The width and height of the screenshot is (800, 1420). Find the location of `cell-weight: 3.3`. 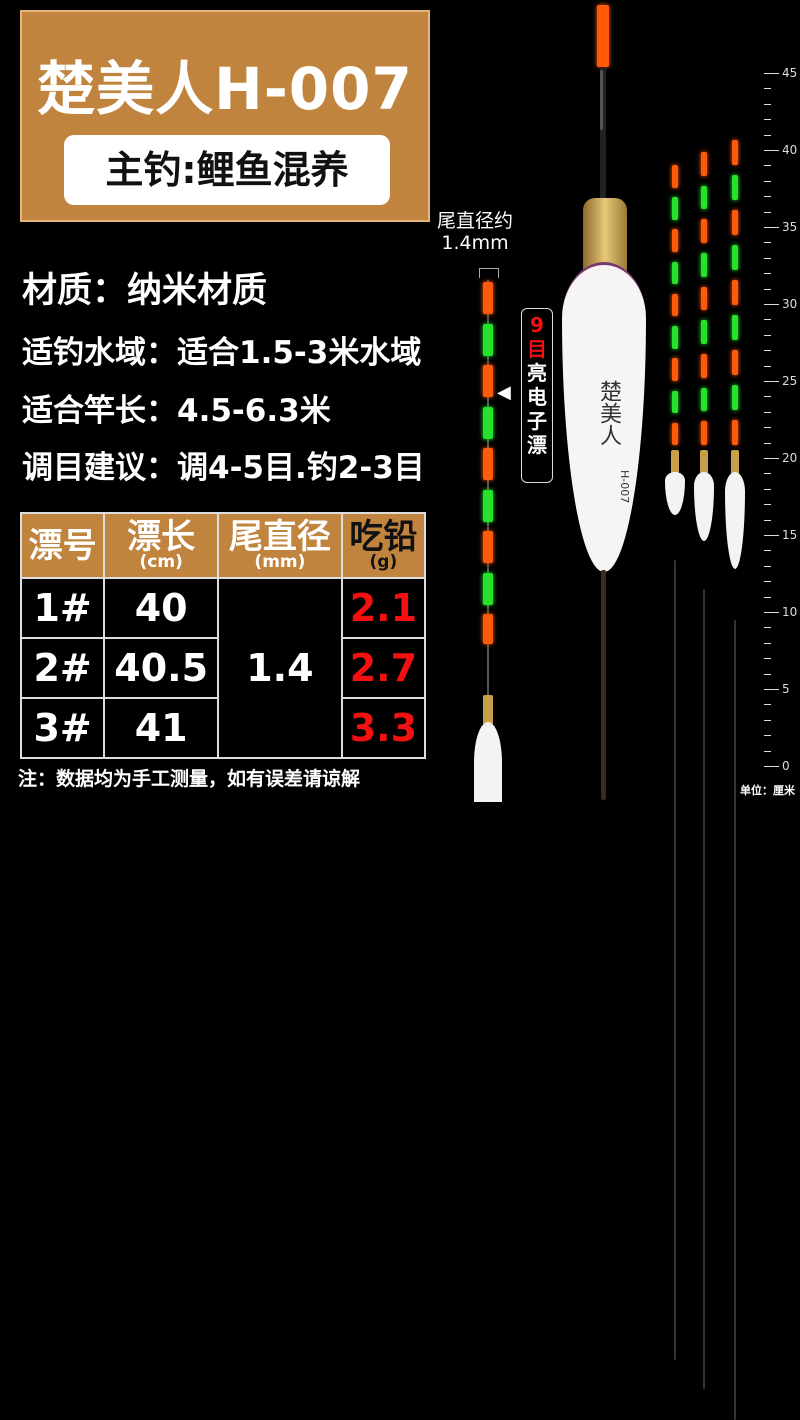

cell-weight: 3.3 is located at coordinates (383, 728).